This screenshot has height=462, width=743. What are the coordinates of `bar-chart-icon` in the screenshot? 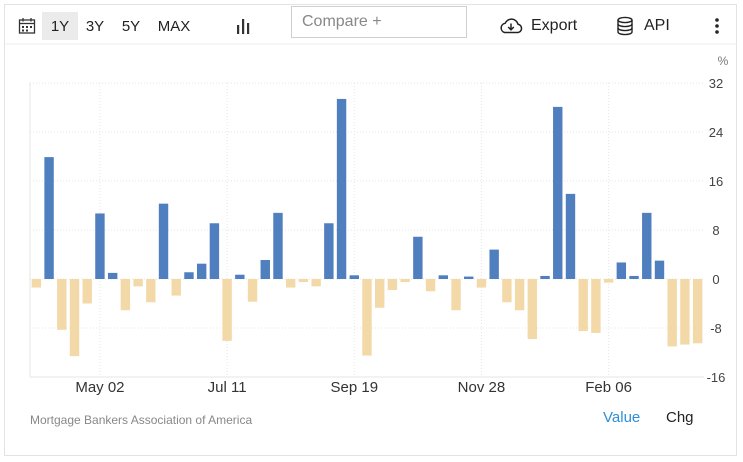 It's located at (244, 26).